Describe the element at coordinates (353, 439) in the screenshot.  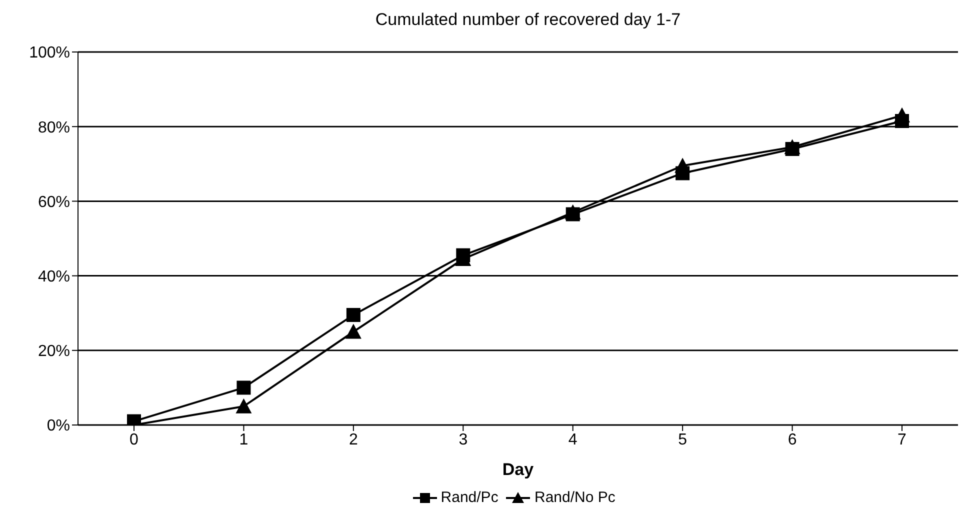
I see `x-tick-label: 2` at that location.